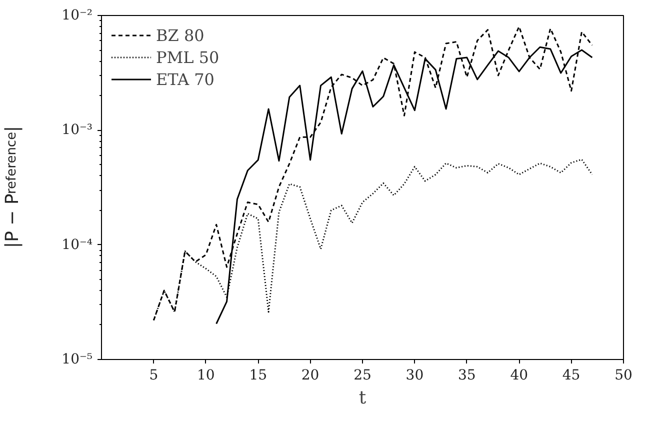 The image size is (646, 421). What do you see at coordinates (363, 376) in the screenshot?
I see `x-tick-label: 25` at bounding box center [363, 376].